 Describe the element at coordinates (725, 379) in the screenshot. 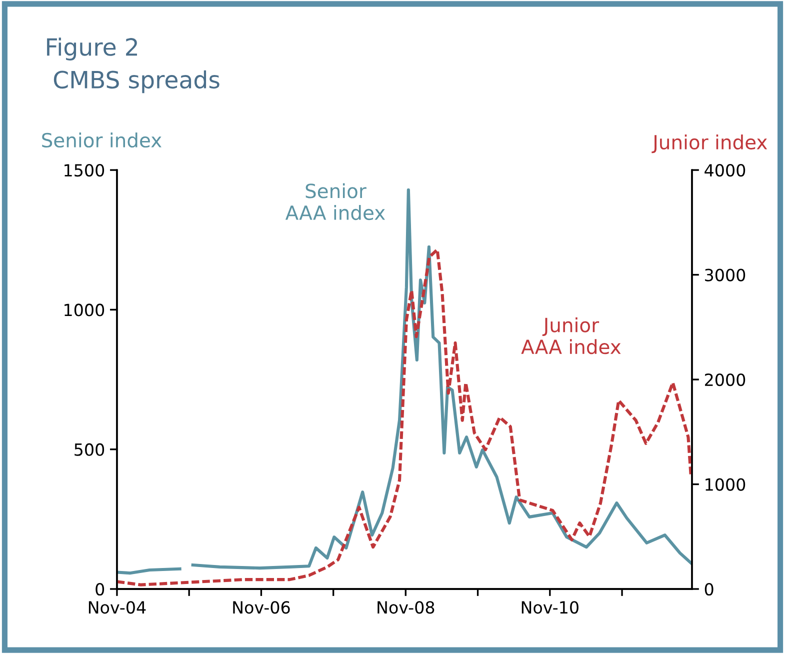

I see `y2-tick-label: 2000` at that location.